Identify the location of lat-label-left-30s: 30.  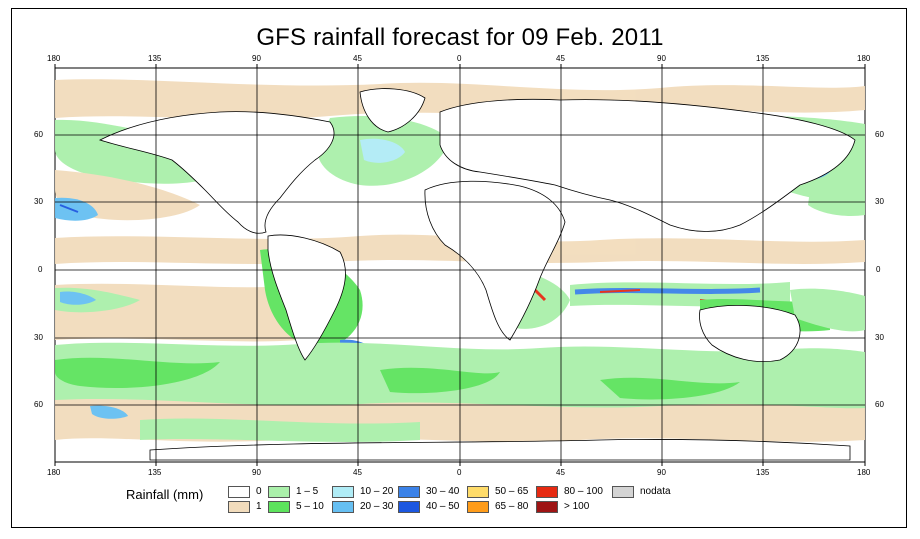
(38, 337).